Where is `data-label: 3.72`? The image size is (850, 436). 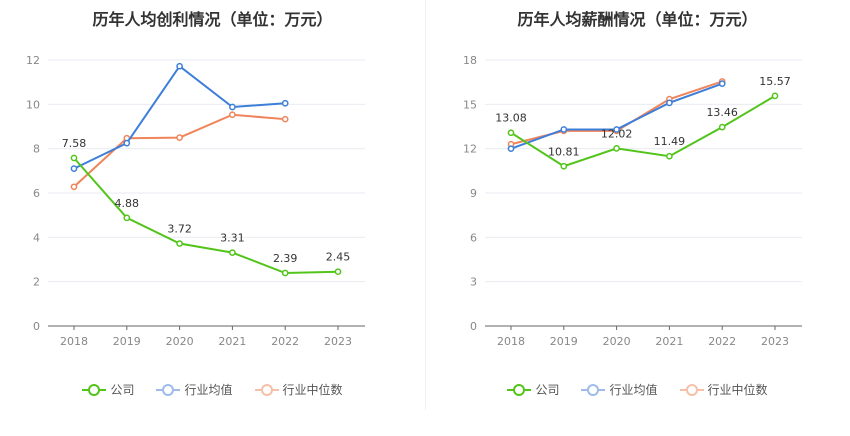 data-label: 3.72 is located at coordinates (179, 229).